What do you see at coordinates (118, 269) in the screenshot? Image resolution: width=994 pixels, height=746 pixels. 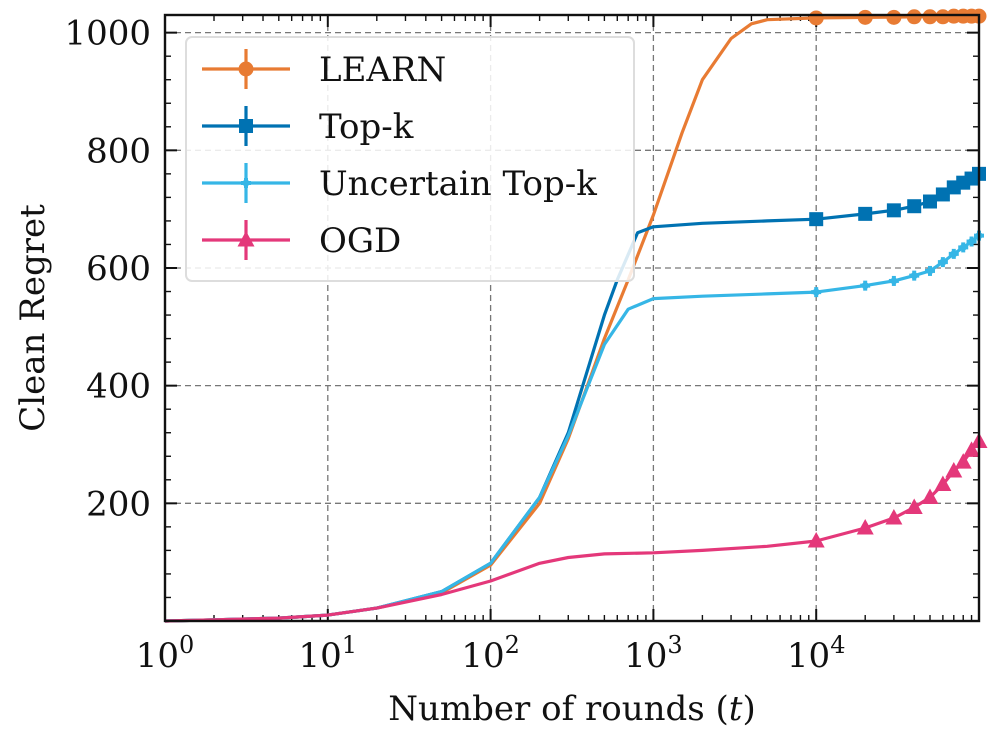 I see `y-tick-label: 600` at bounding box center [118, 269].